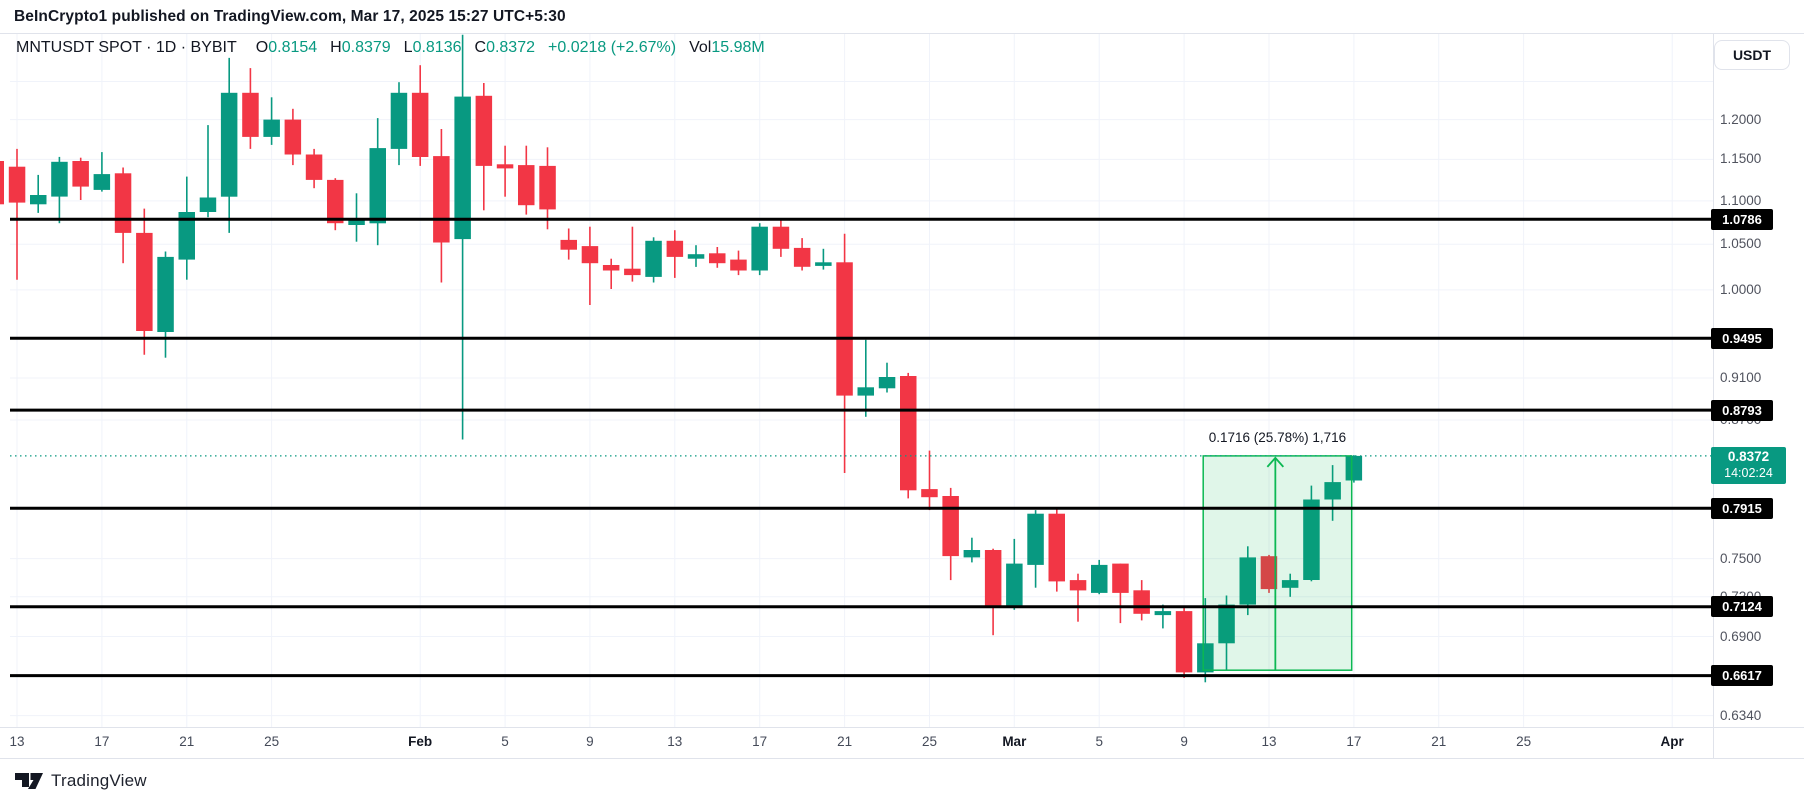 The height and width of the screenshot is (803, 1804). Describe the element at coordinates (1741, 636) in the screenshot. I see `price-axis-label: 0.6900` at that location.